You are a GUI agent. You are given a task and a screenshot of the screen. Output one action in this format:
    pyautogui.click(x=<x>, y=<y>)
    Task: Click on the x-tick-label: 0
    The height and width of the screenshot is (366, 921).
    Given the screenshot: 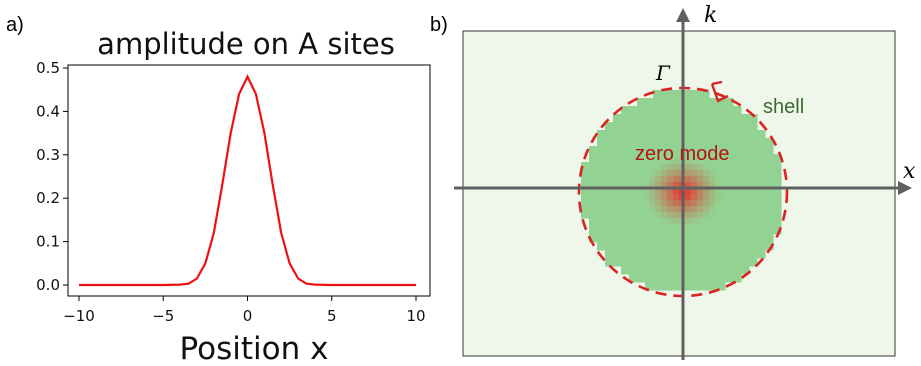 What is the action you would take?
    pyautogui.click(x=248, y=316)
    